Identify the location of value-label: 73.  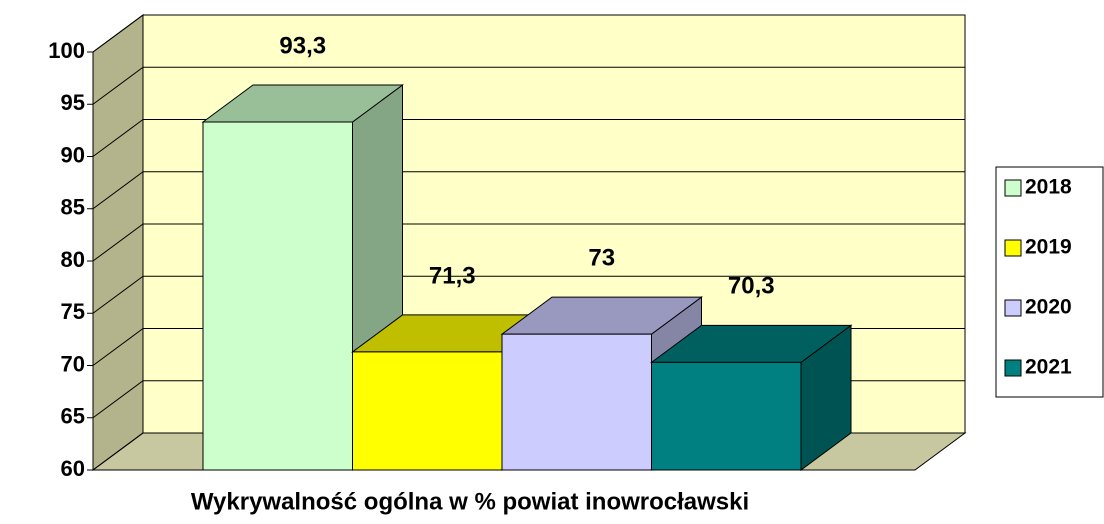
(601, 257).